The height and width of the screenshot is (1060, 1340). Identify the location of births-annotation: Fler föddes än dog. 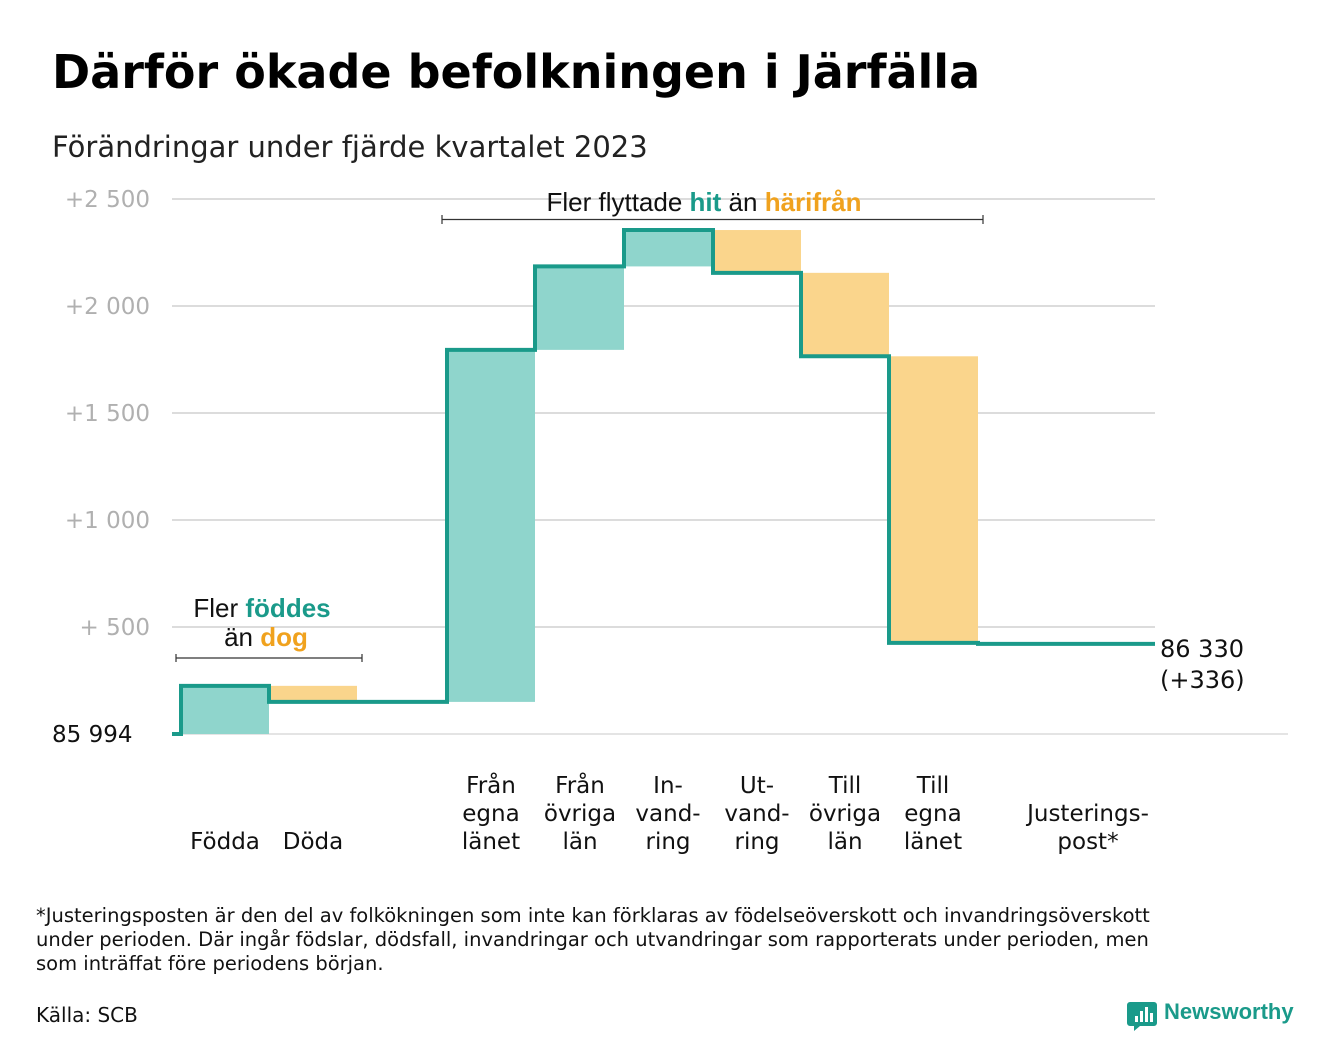
(269, 627).